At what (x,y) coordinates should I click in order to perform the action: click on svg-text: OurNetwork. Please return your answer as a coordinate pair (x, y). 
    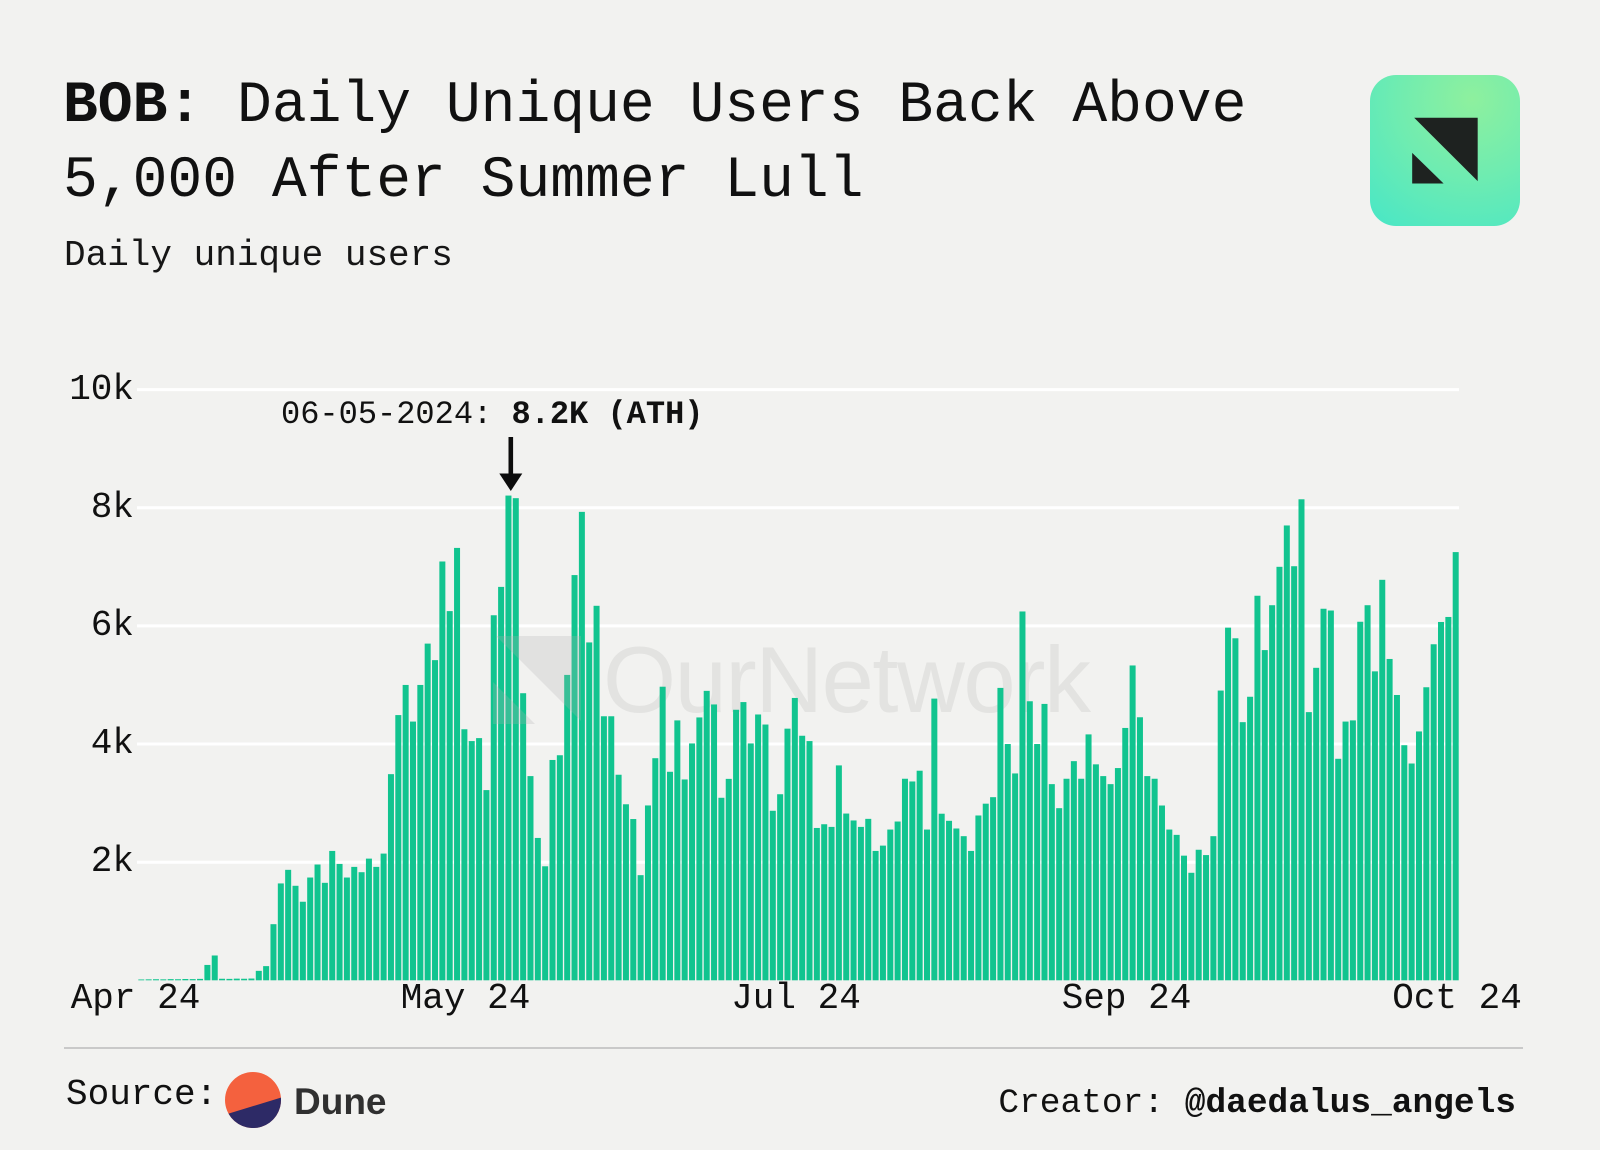
    Looking at the image, I should click on (847, 679).